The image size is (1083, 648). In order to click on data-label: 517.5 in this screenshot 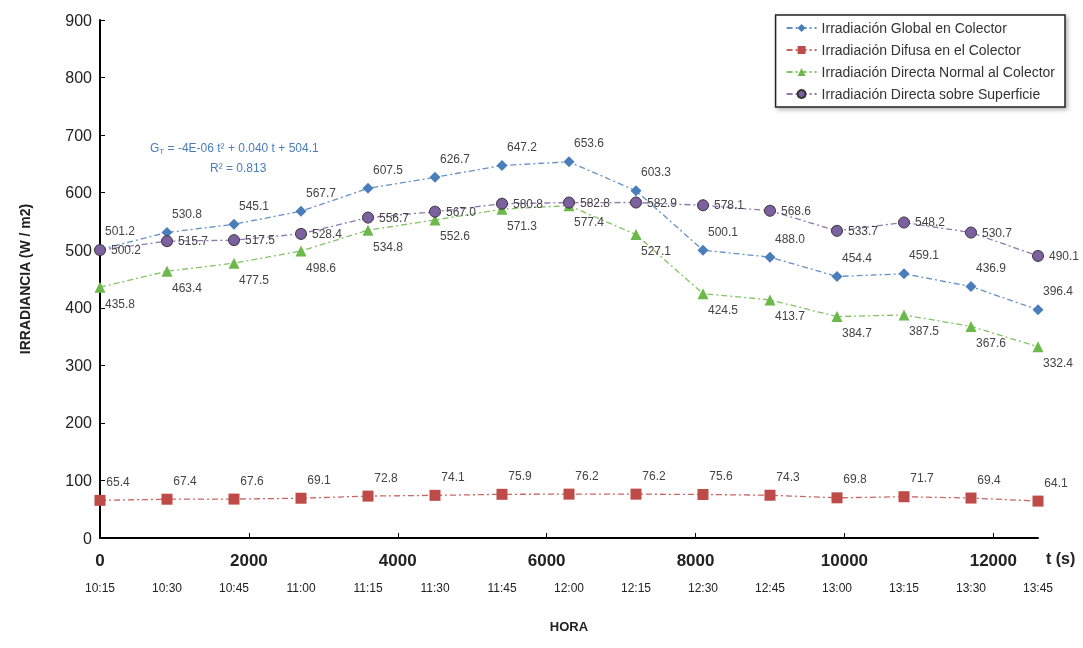, I will do `click(260, 240)`.